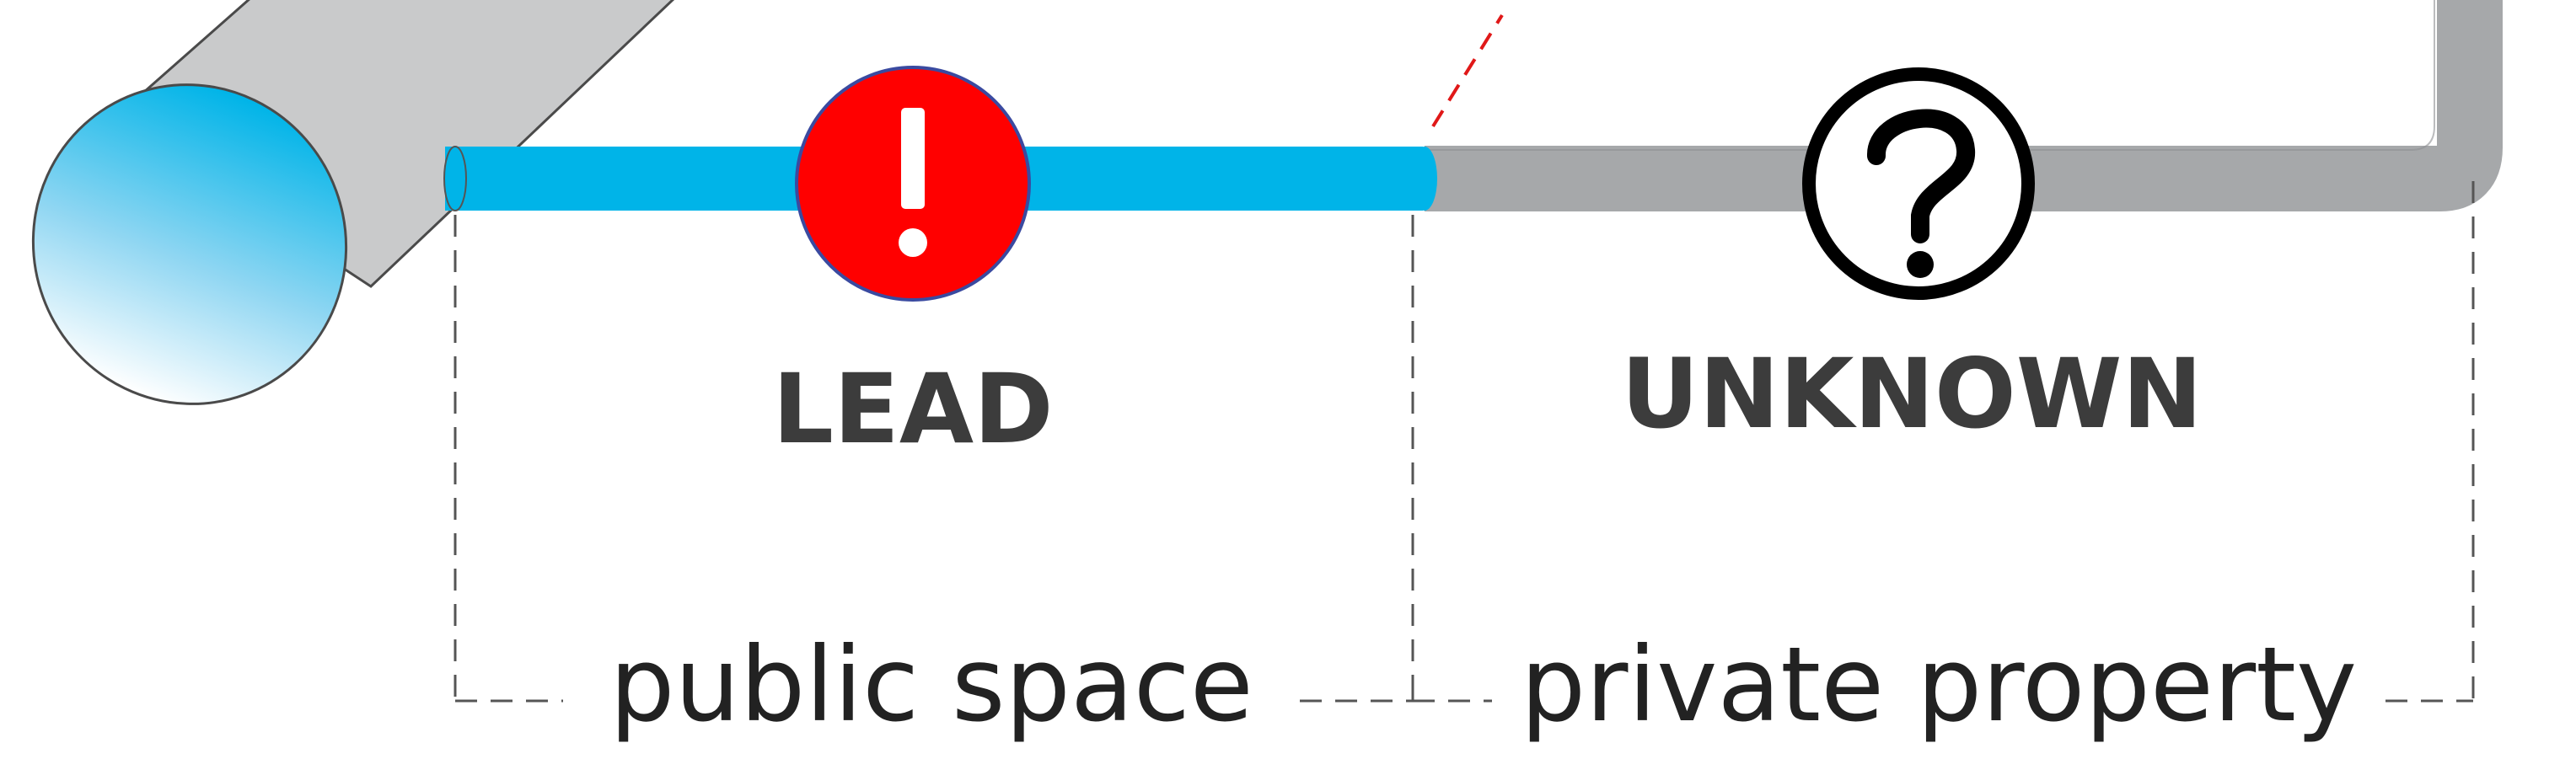 This screenshot has height=759, width=2576. I want to click on water-main-opening, so click(189, 244).